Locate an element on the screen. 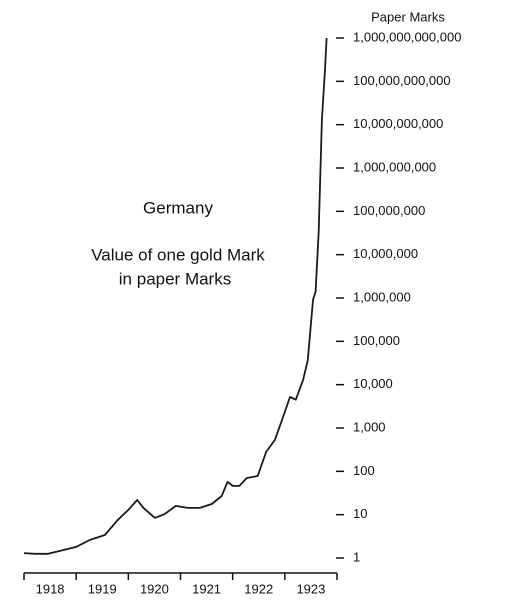 This screenshot has height=604, width=507. y-tick-label: 10,000,000 is located at coordinates (385, 253).